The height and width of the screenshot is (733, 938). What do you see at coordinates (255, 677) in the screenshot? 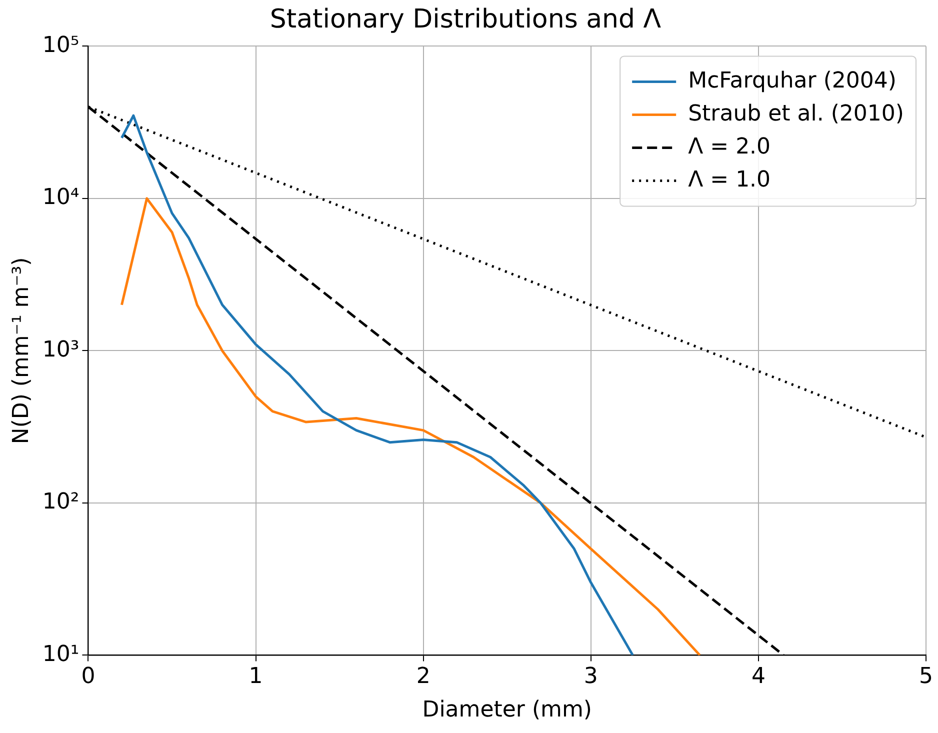
I see `x-tick-label: 1` at bounding box center [255, 677].